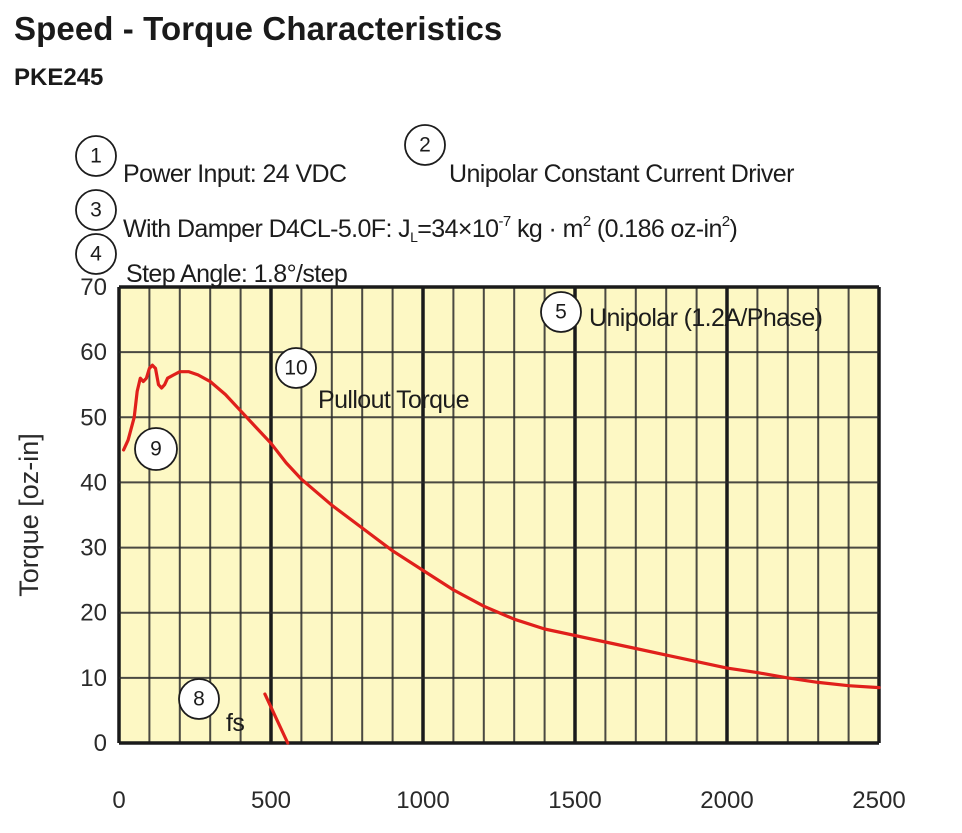 This screenshot has width=962, height=833. What do you see at coordinates (276, 718) in the screenshot?
I see `fs-curve` at bounding box center [276, 718].